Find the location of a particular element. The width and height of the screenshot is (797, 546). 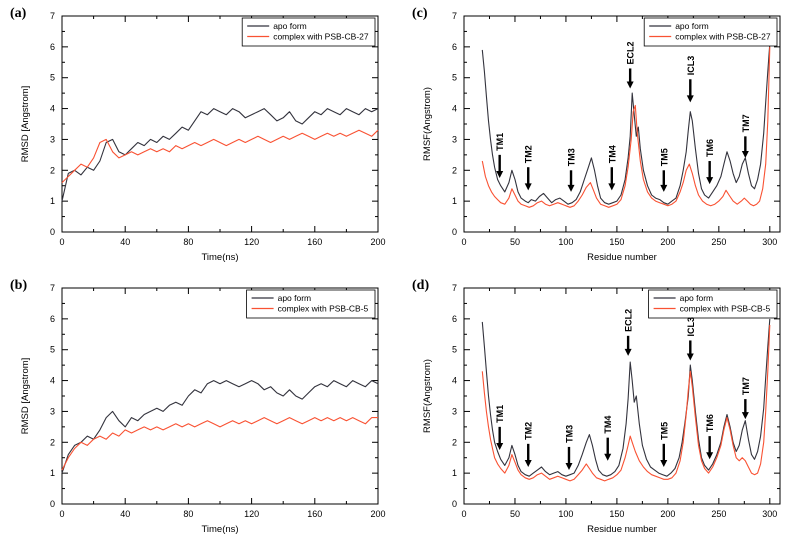

x-tick-label: 250 is located at coordinates (718, 242).